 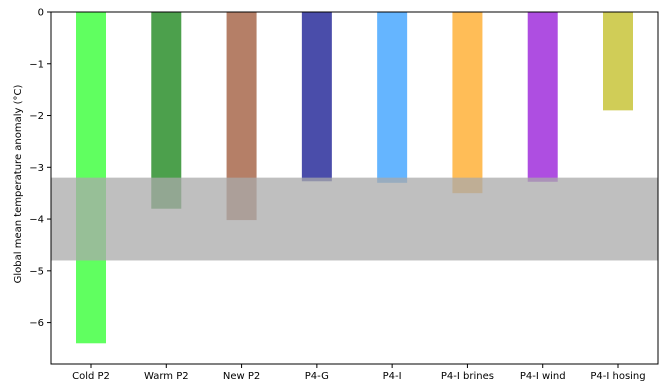 I want to click on x-tick-label: P4-I, so click(x=392, y=376).